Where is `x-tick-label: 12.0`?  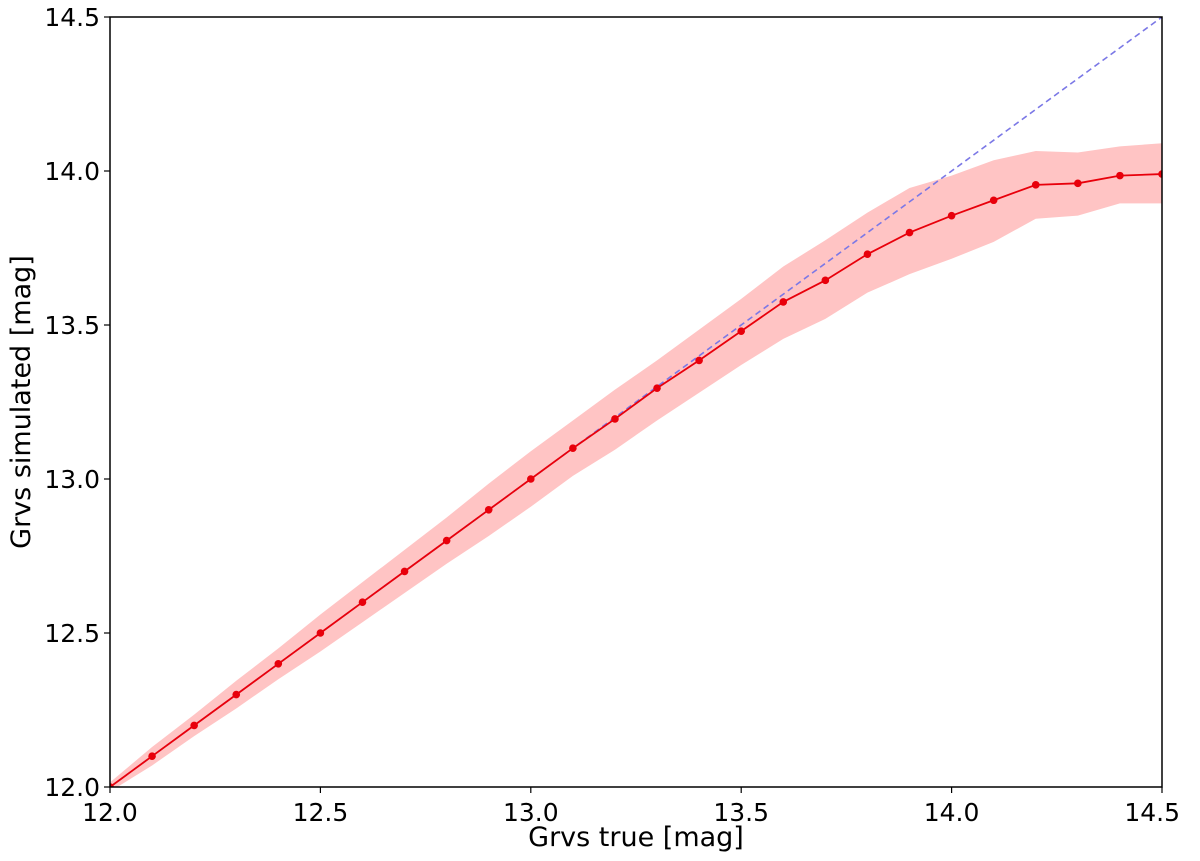
x-tick-label: 12.0 is located at coordinates (110, 812).